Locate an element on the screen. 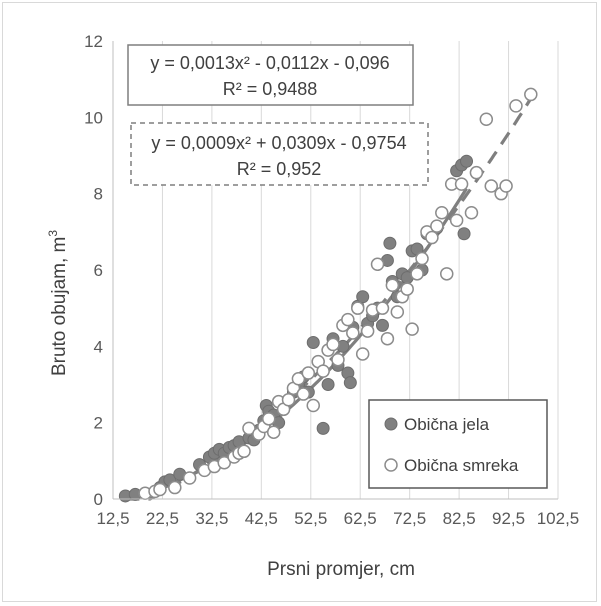  x-tick-label: 62,5 is located at coordinates (360, 518).